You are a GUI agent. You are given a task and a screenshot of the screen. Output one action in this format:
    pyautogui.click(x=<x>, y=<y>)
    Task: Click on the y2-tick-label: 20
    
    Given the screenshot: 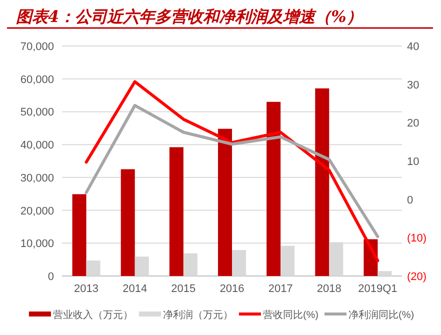 What is the action you would take?
    pyautogui.click(x=413, y=124)
    